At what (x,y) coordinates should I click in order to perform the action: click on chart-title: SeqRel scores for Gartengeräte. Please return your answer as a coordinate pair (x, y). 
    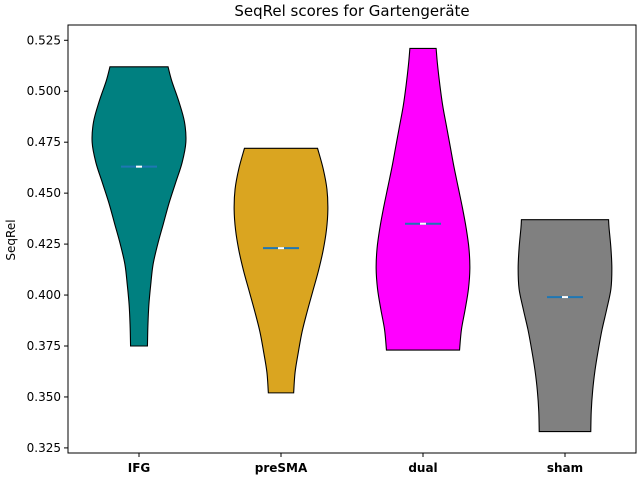
    Looking at the image, I should click on (351, 11).